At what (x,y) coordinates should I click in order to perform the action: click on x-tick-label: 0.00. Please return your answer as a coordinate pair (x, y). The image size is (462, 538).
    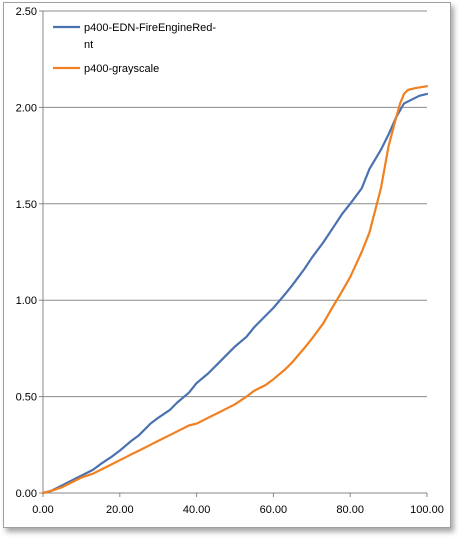
    Looking at the image, I should click on (42, 510).